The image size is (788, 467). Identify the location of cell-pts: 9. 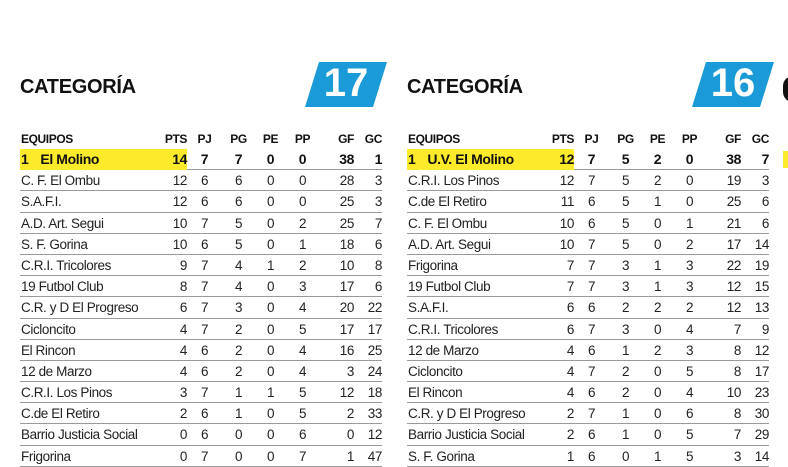
(183, 265).